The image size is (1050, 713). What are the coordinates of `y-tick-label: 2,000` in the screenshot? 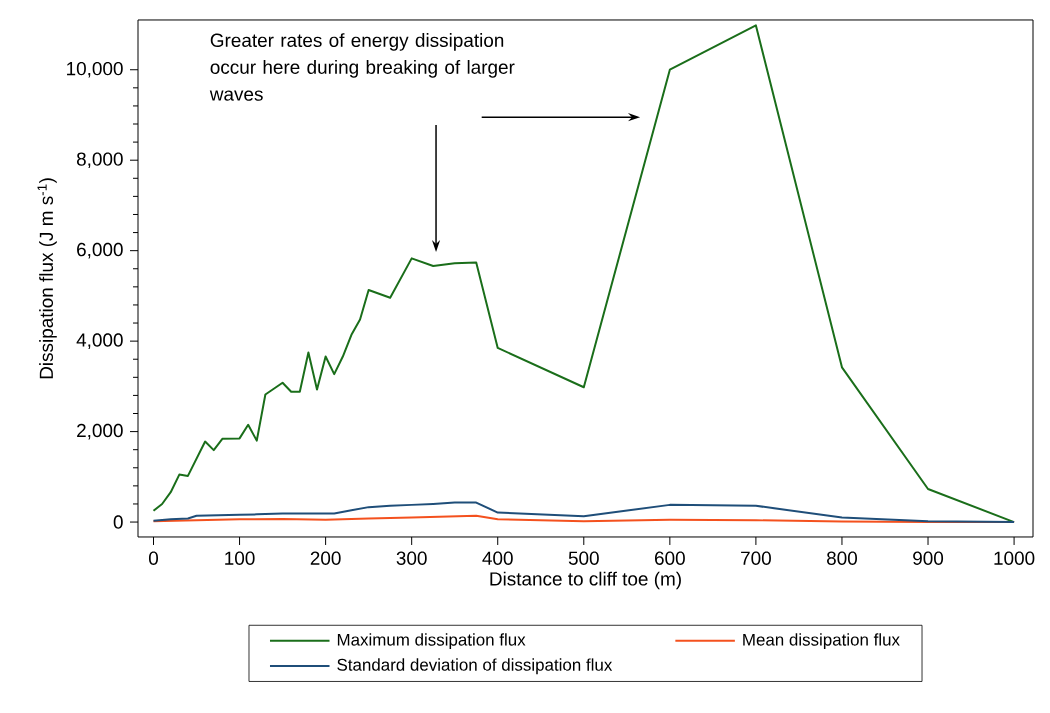 It's located at (100, 431).